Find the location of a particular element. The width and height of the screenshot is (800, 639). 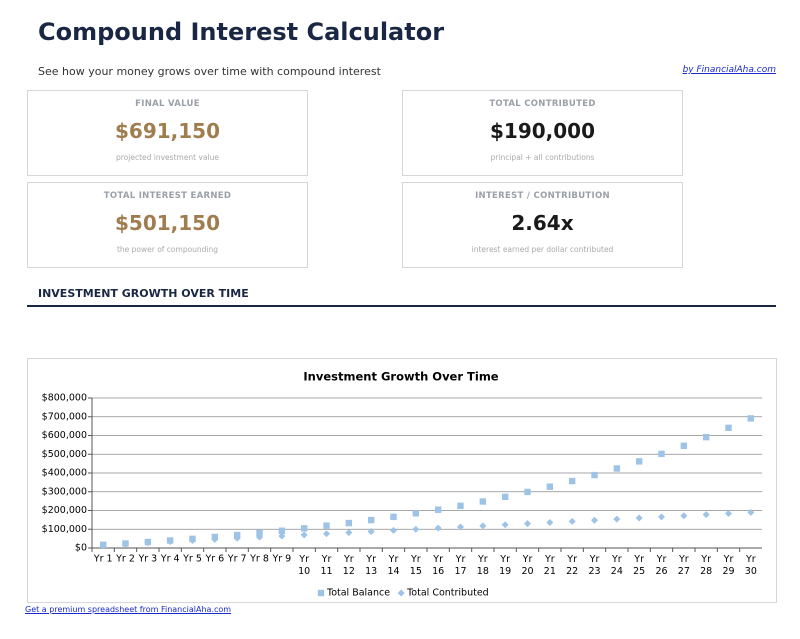

x-tick-label: Yr 16 is located at coordinates (438, 565).